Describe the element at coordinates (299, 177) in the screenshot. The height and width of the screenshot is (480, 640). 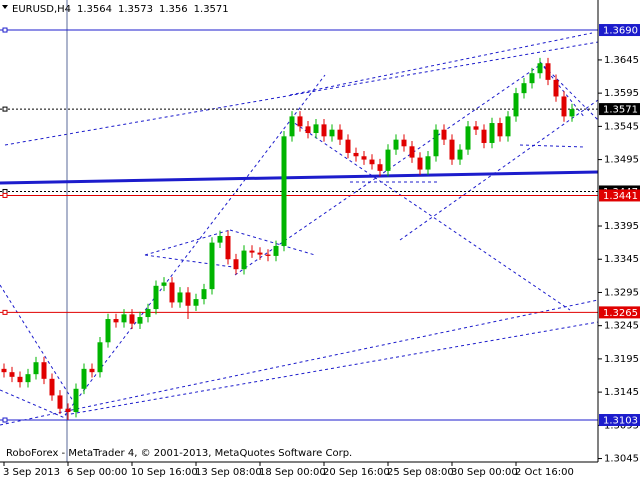
I see `thick-trend-line` at that location.